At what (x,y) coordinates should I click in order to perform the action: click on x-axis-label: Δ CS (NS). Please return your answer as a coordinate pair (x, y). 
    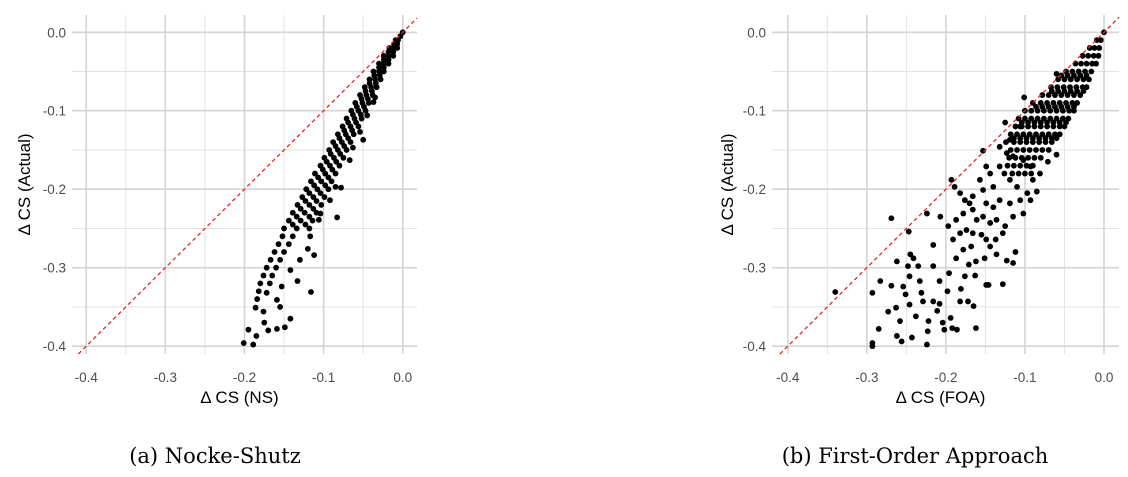
    Looking at the image, I should click on (239, 397).